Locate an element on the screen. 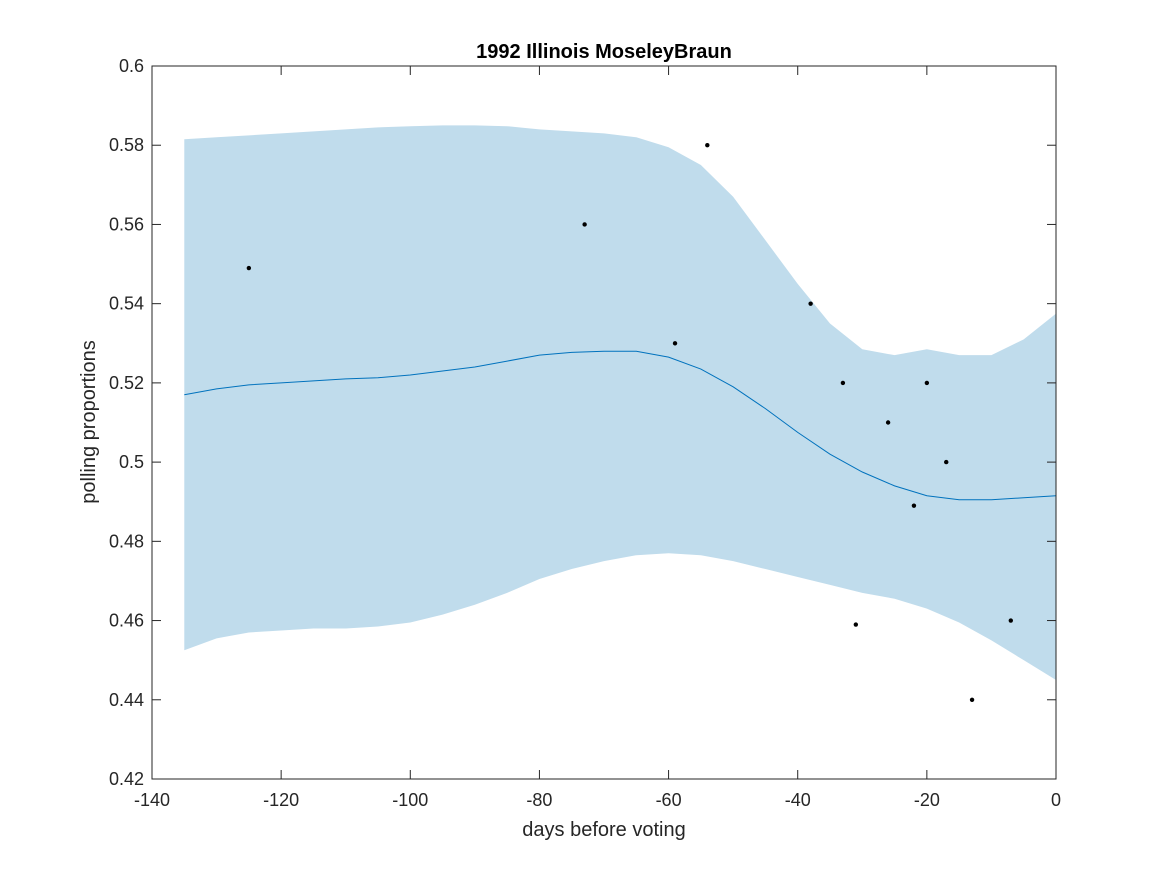 This screenshot has width=1167, height=875. x-tick-label: -100 is located at coordinates (410, 800).